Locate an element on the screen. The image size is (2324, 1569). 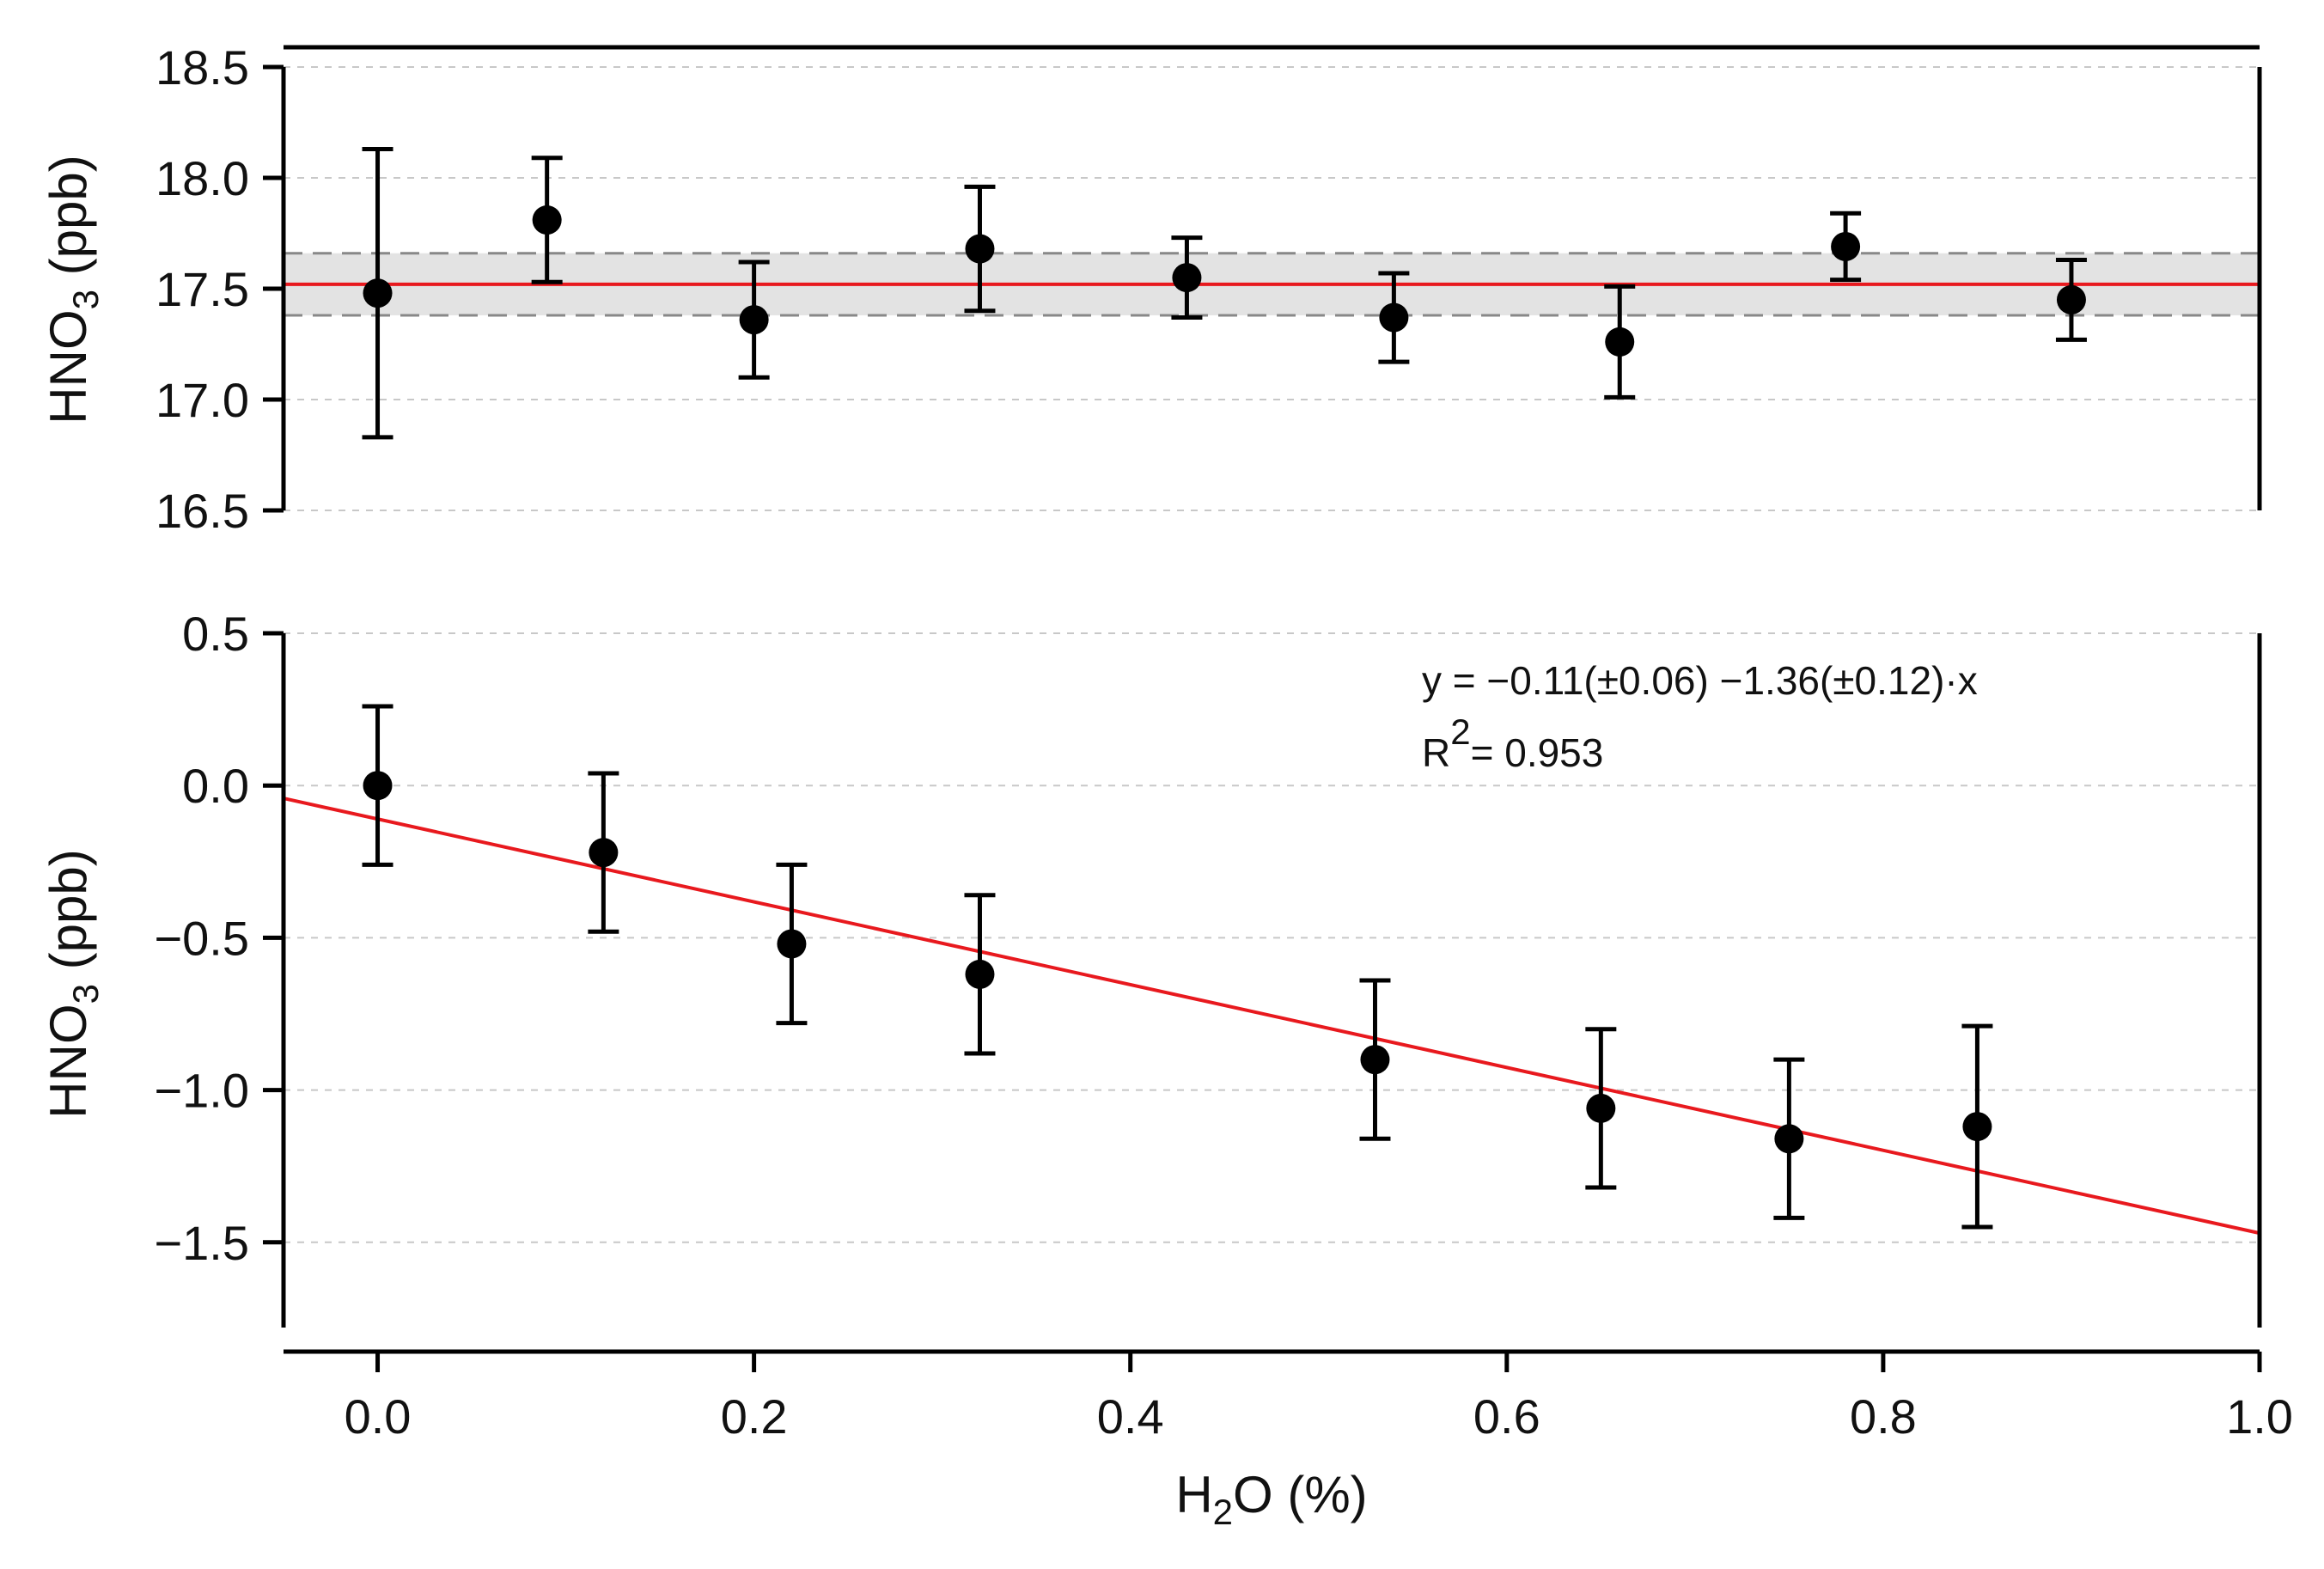
bottom-y-tick-label: 0.0 is located at coordinates (215, 786).